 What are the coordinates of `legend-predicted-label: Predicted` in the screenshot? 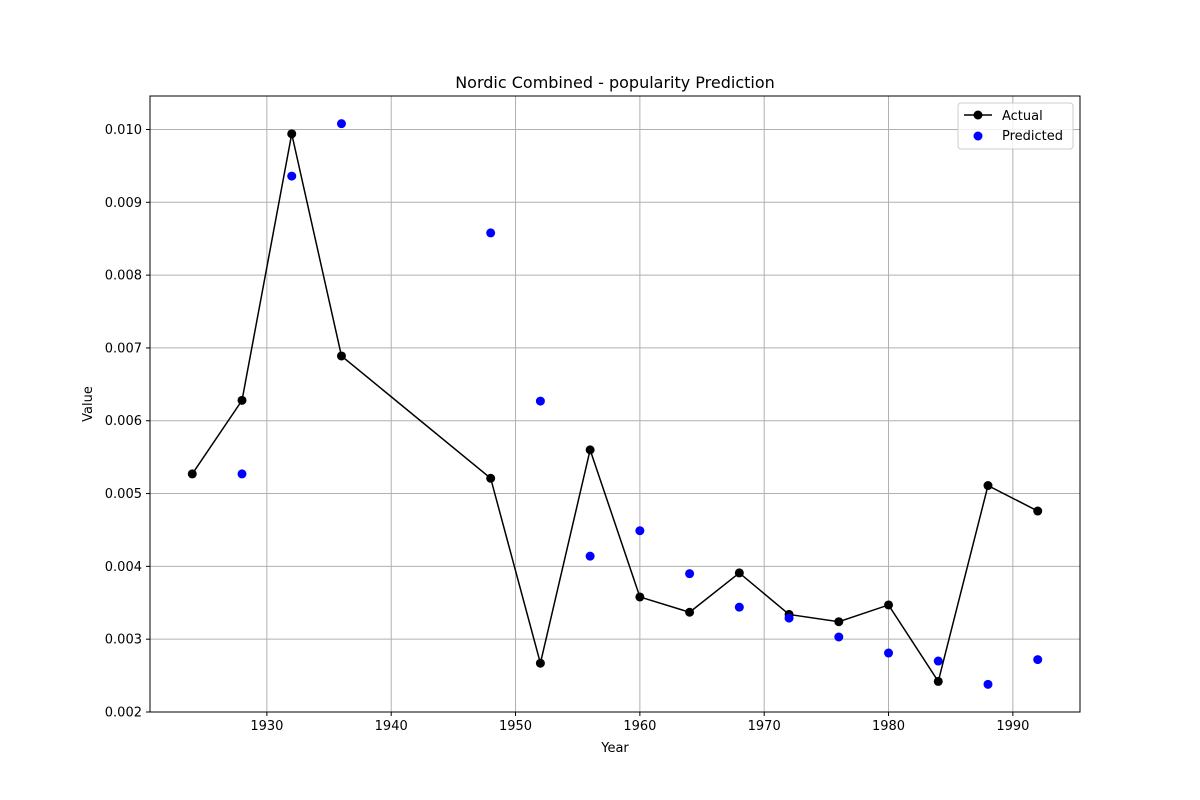 It's located at (1032, 136).